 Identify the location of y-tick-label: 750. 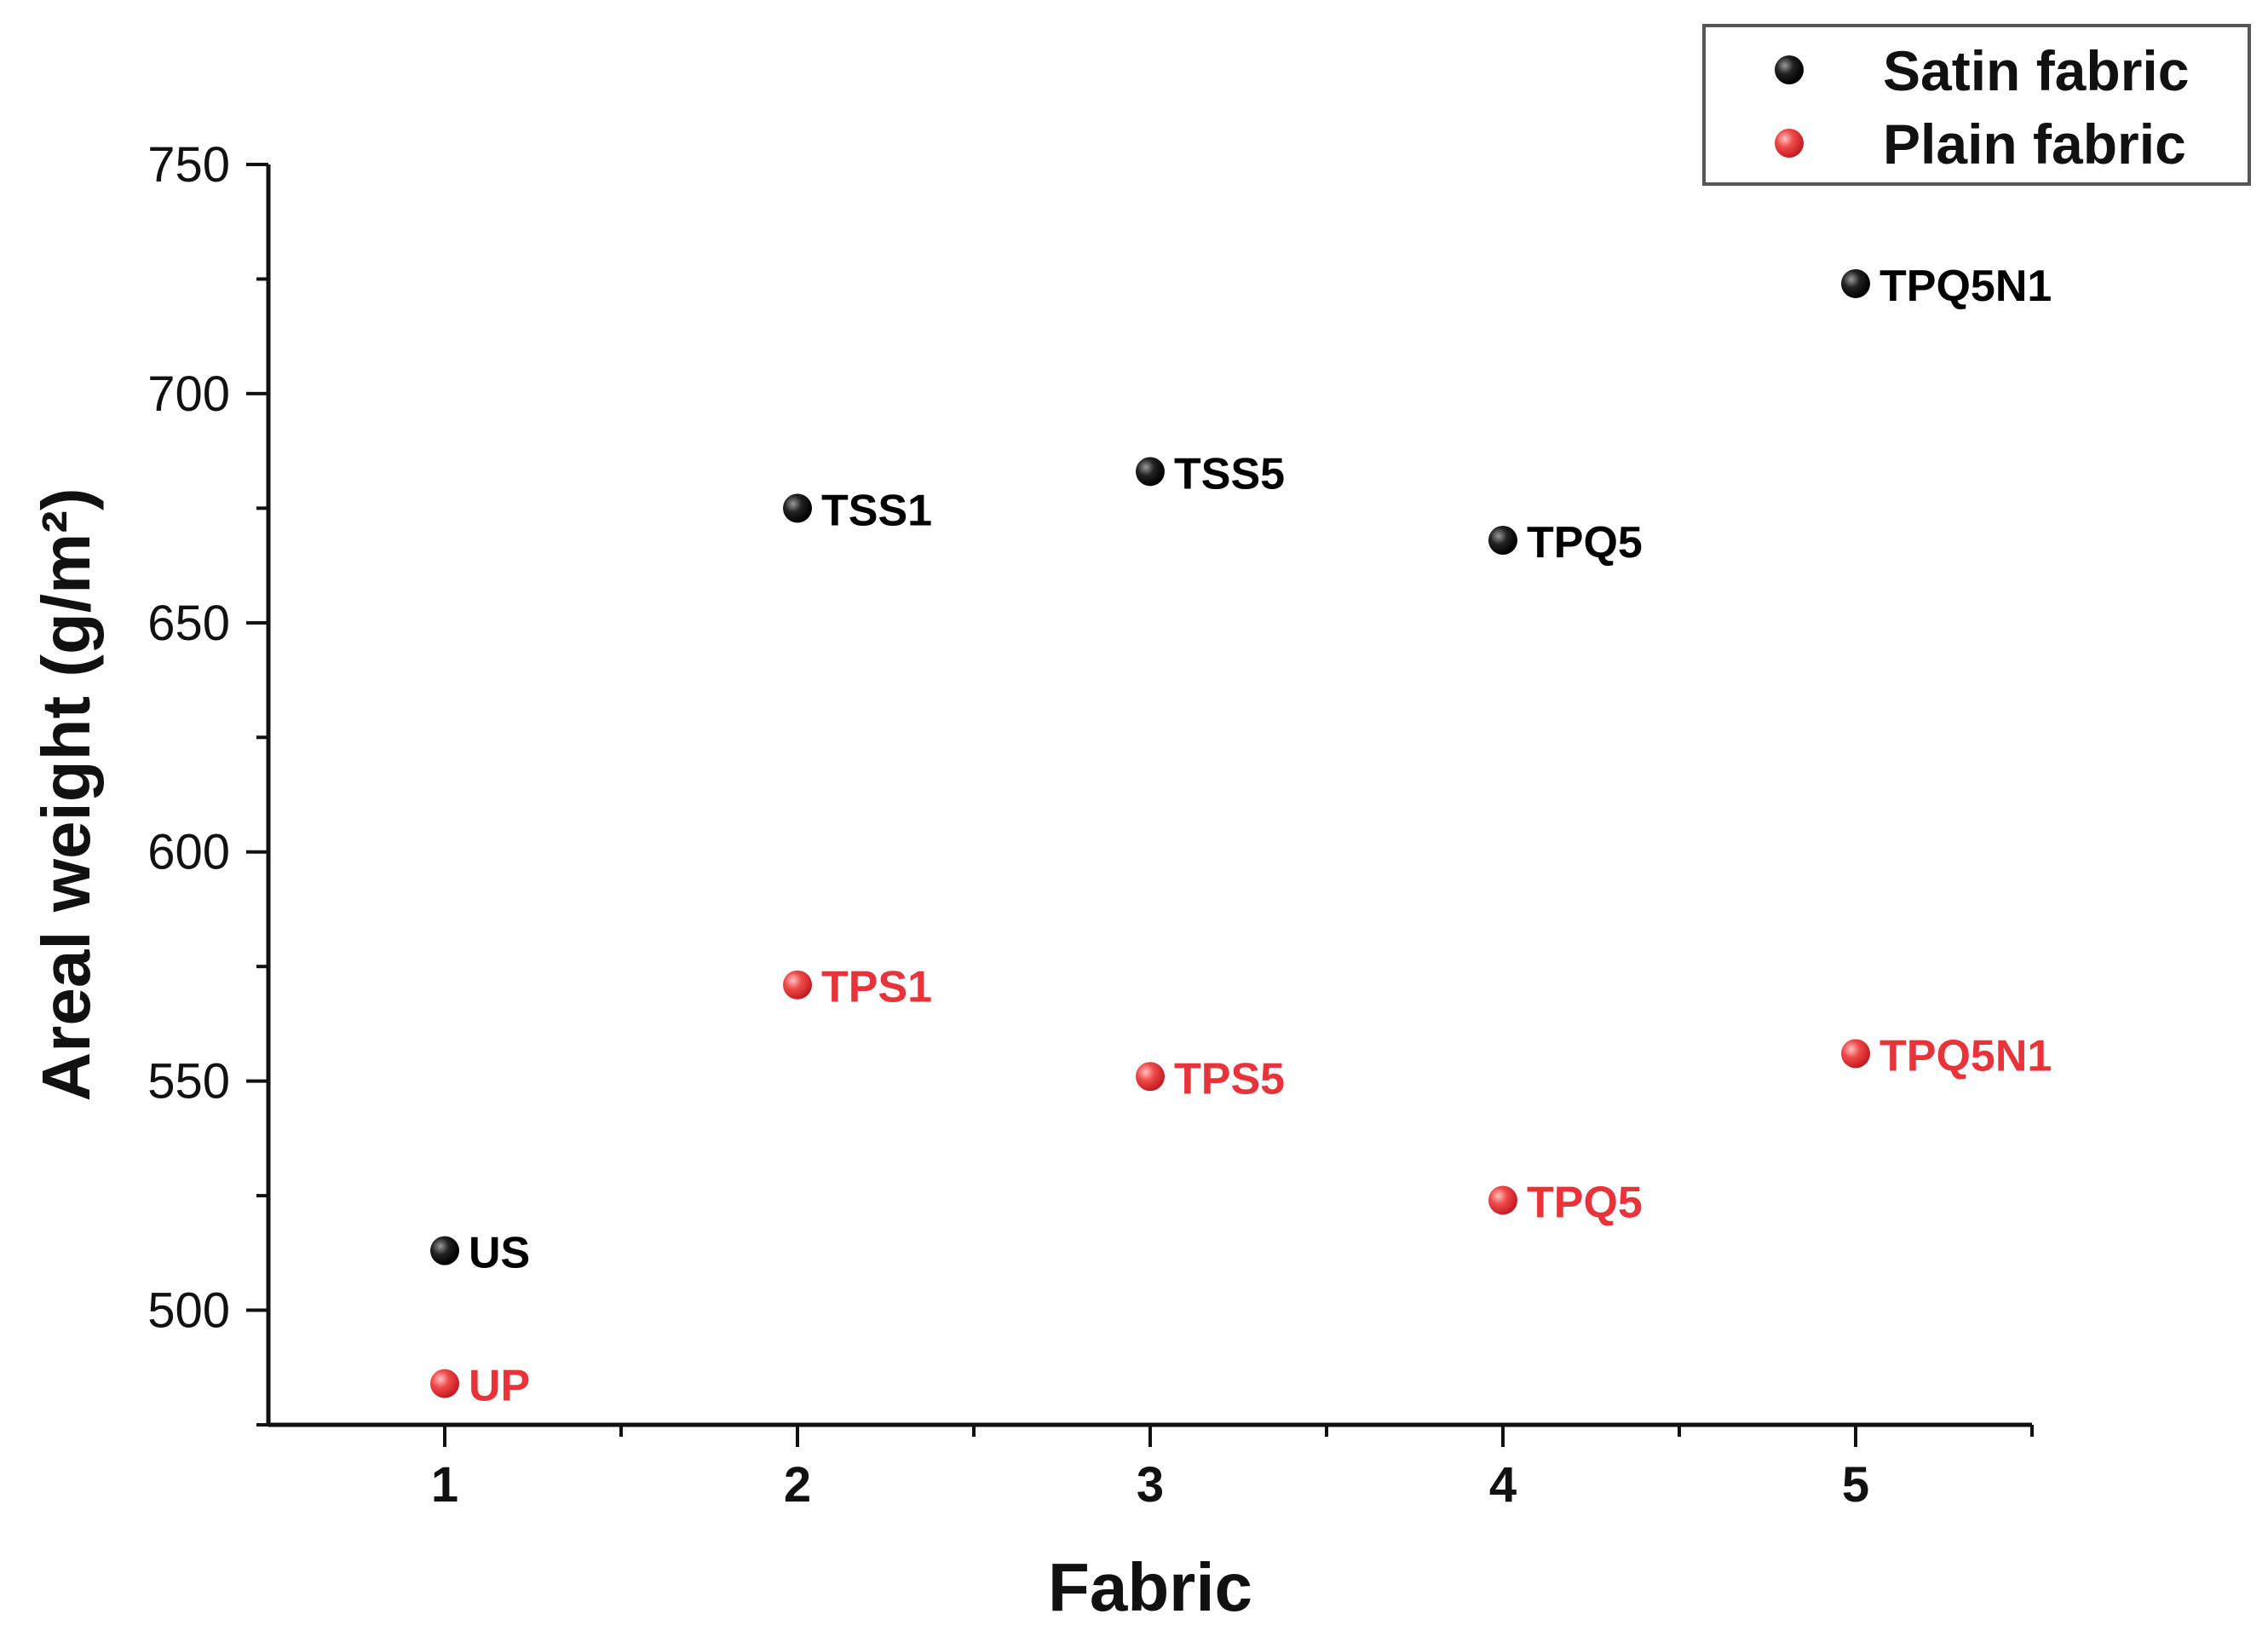
(188, 165).